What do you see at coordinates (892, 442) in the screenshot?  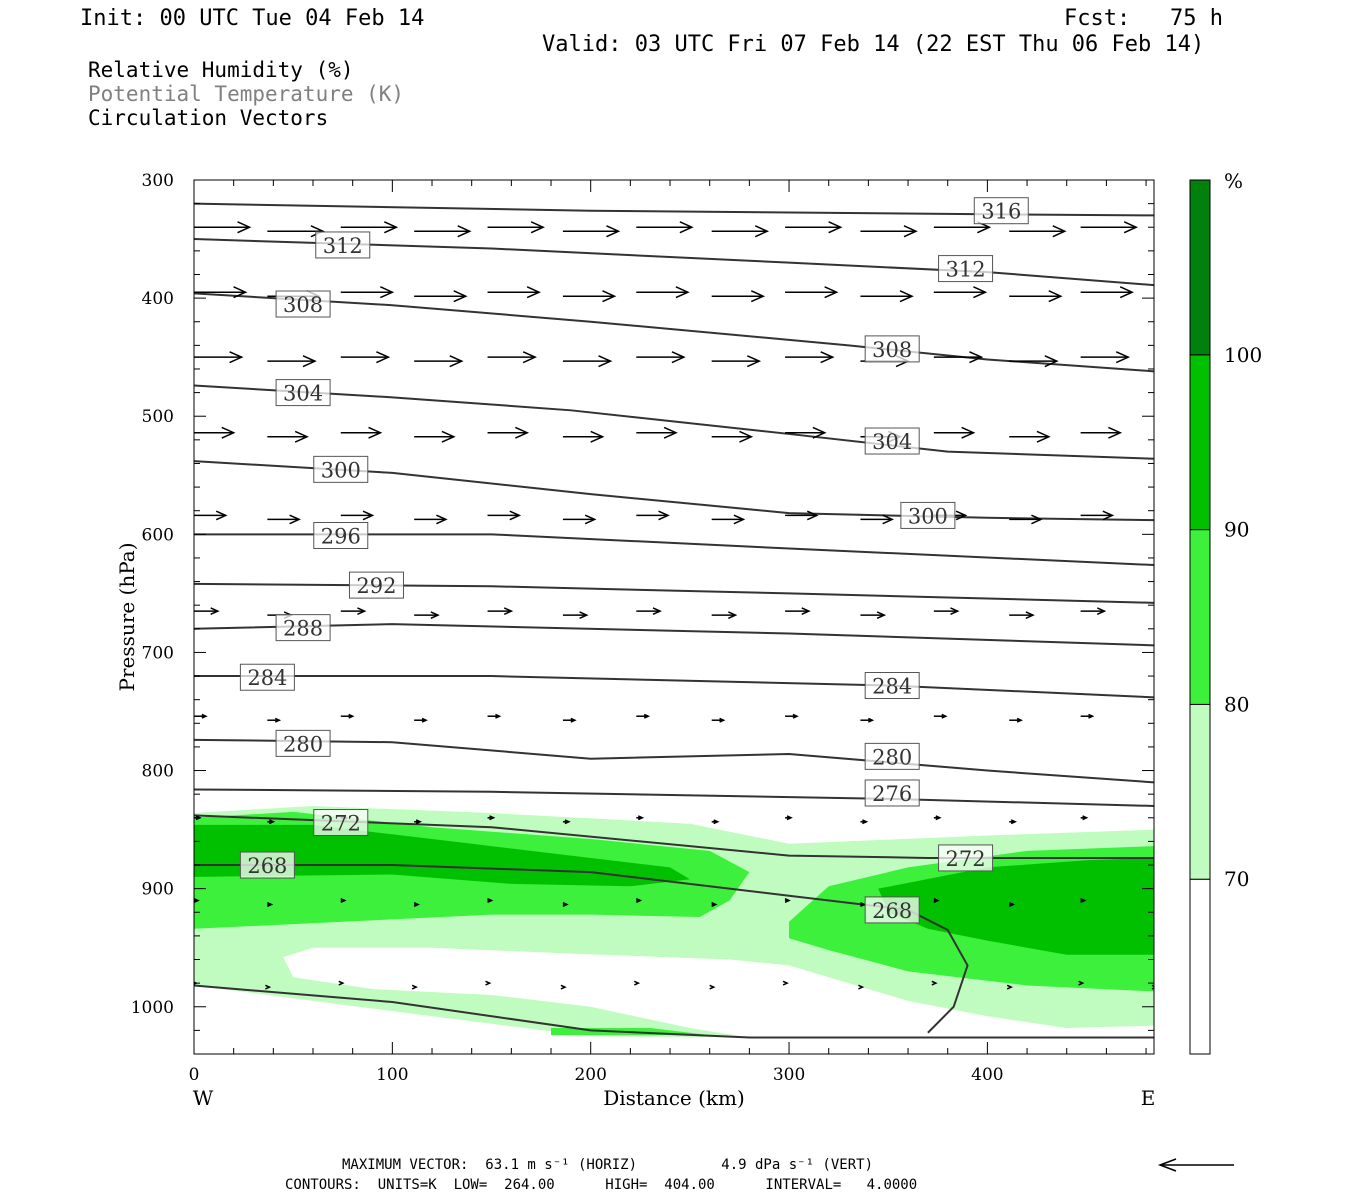 I see `contour-label: 304` at bounding box center [892, 442].